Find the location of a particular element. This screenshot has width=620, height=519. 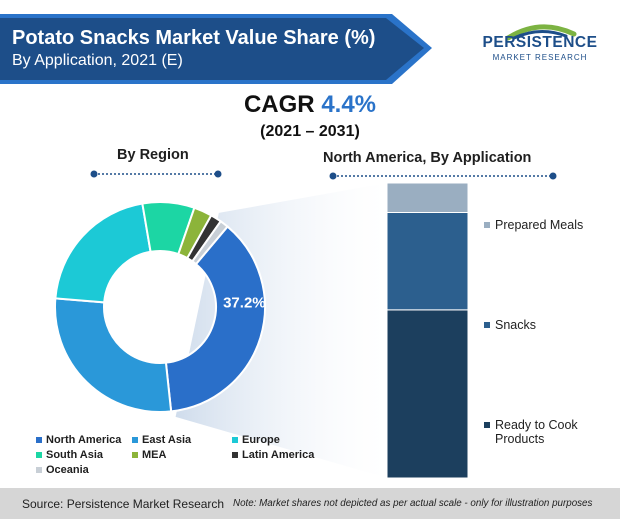

stack-label-snacks: Snacks is located at coordinates (510, 325).